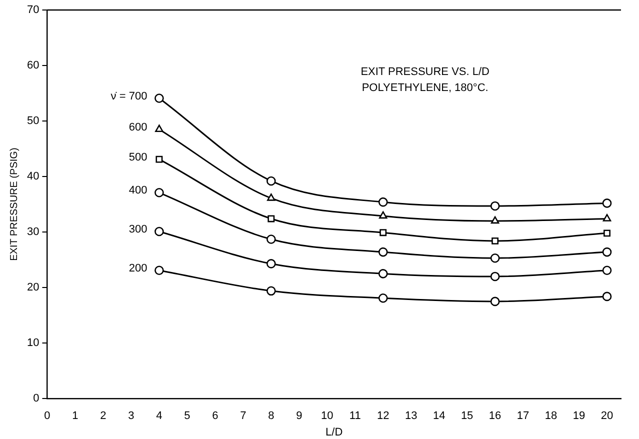 Image resolution: width=639 pixels, height=439 pixels. What do you see at coordinates (425, 72) in the screenshot?
I see `text: EXIT PRESSURE VS. L/D` at bounding box center [425, 72].